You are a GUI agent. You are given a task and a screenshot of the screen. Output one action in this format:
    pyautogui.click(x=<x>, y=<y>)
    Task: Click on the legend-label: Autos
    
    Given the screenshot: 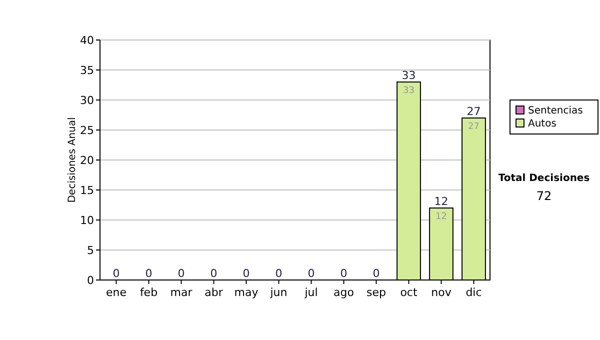 What is the action you would take?
    pyautogui.click(x=542, y=124)
    